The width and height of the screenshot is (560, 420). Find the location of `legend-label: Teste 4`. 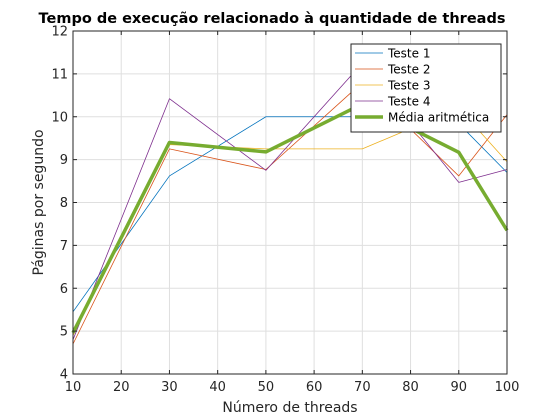

legend-label: Teste 4 is located at coordinates (408, 102).